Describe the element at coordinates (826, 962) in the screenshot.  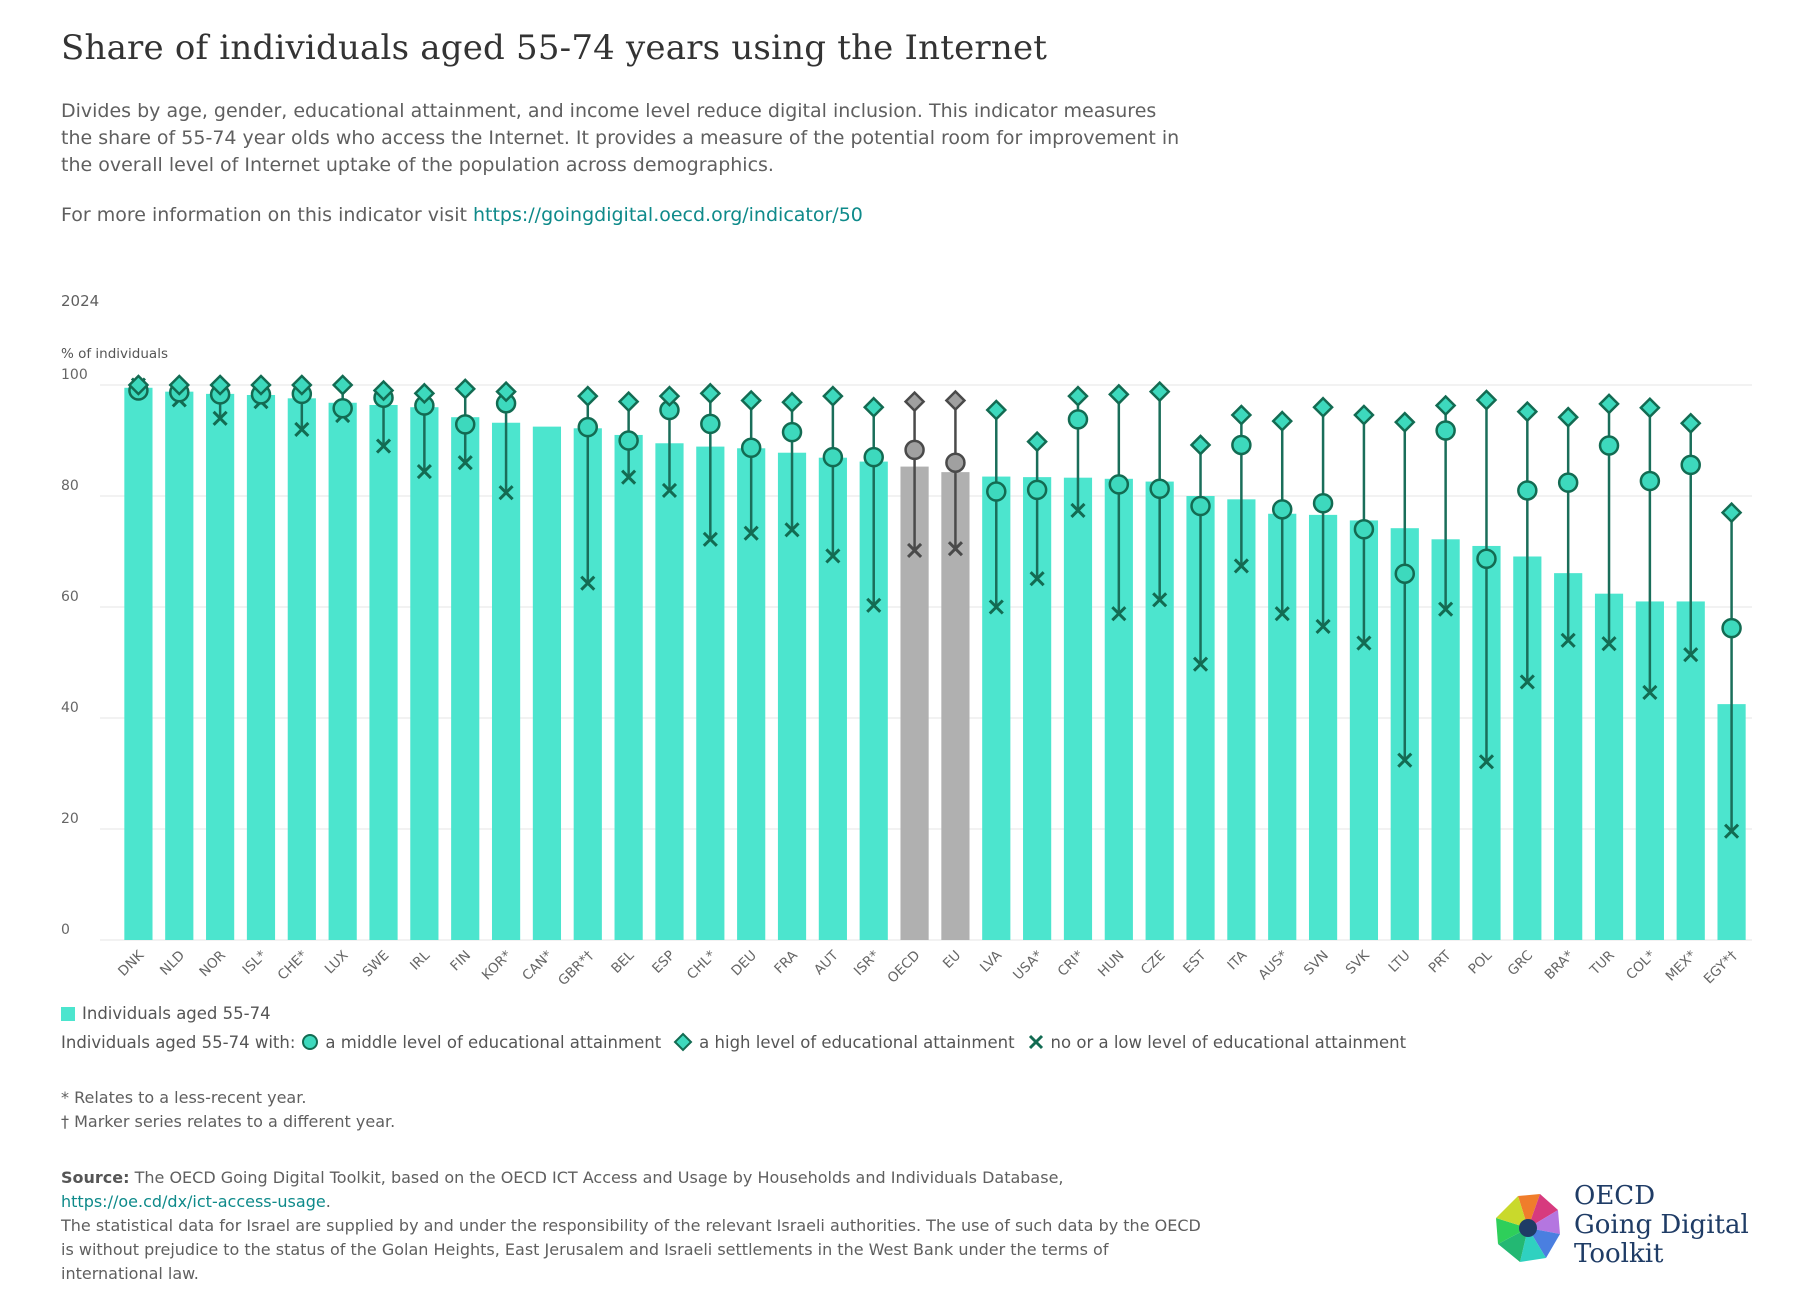
I see `x-tick-label: AUT` at that location.